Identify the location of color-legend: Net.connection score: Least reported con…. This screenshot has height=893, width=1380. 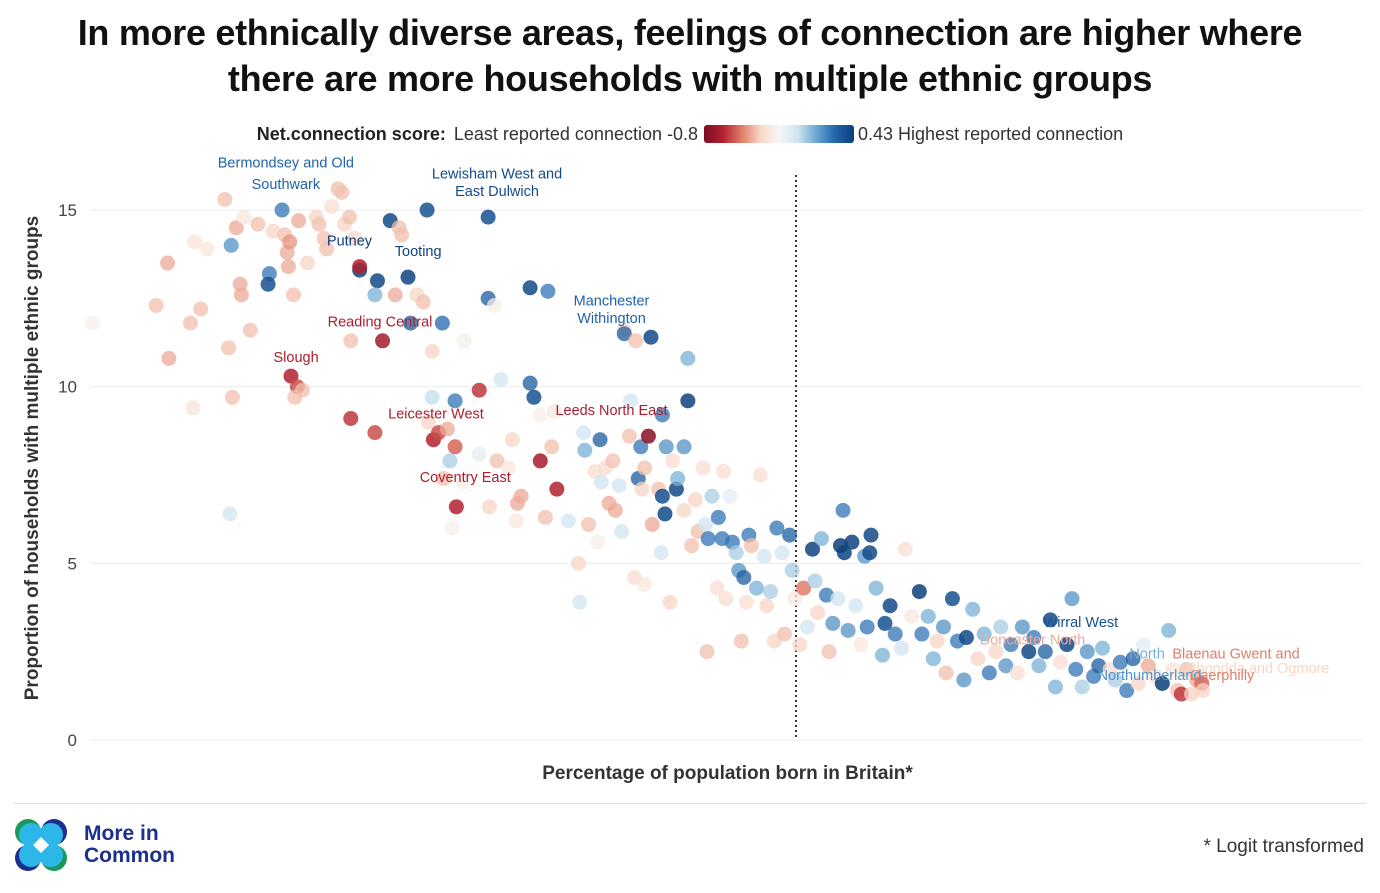
(690, 134).